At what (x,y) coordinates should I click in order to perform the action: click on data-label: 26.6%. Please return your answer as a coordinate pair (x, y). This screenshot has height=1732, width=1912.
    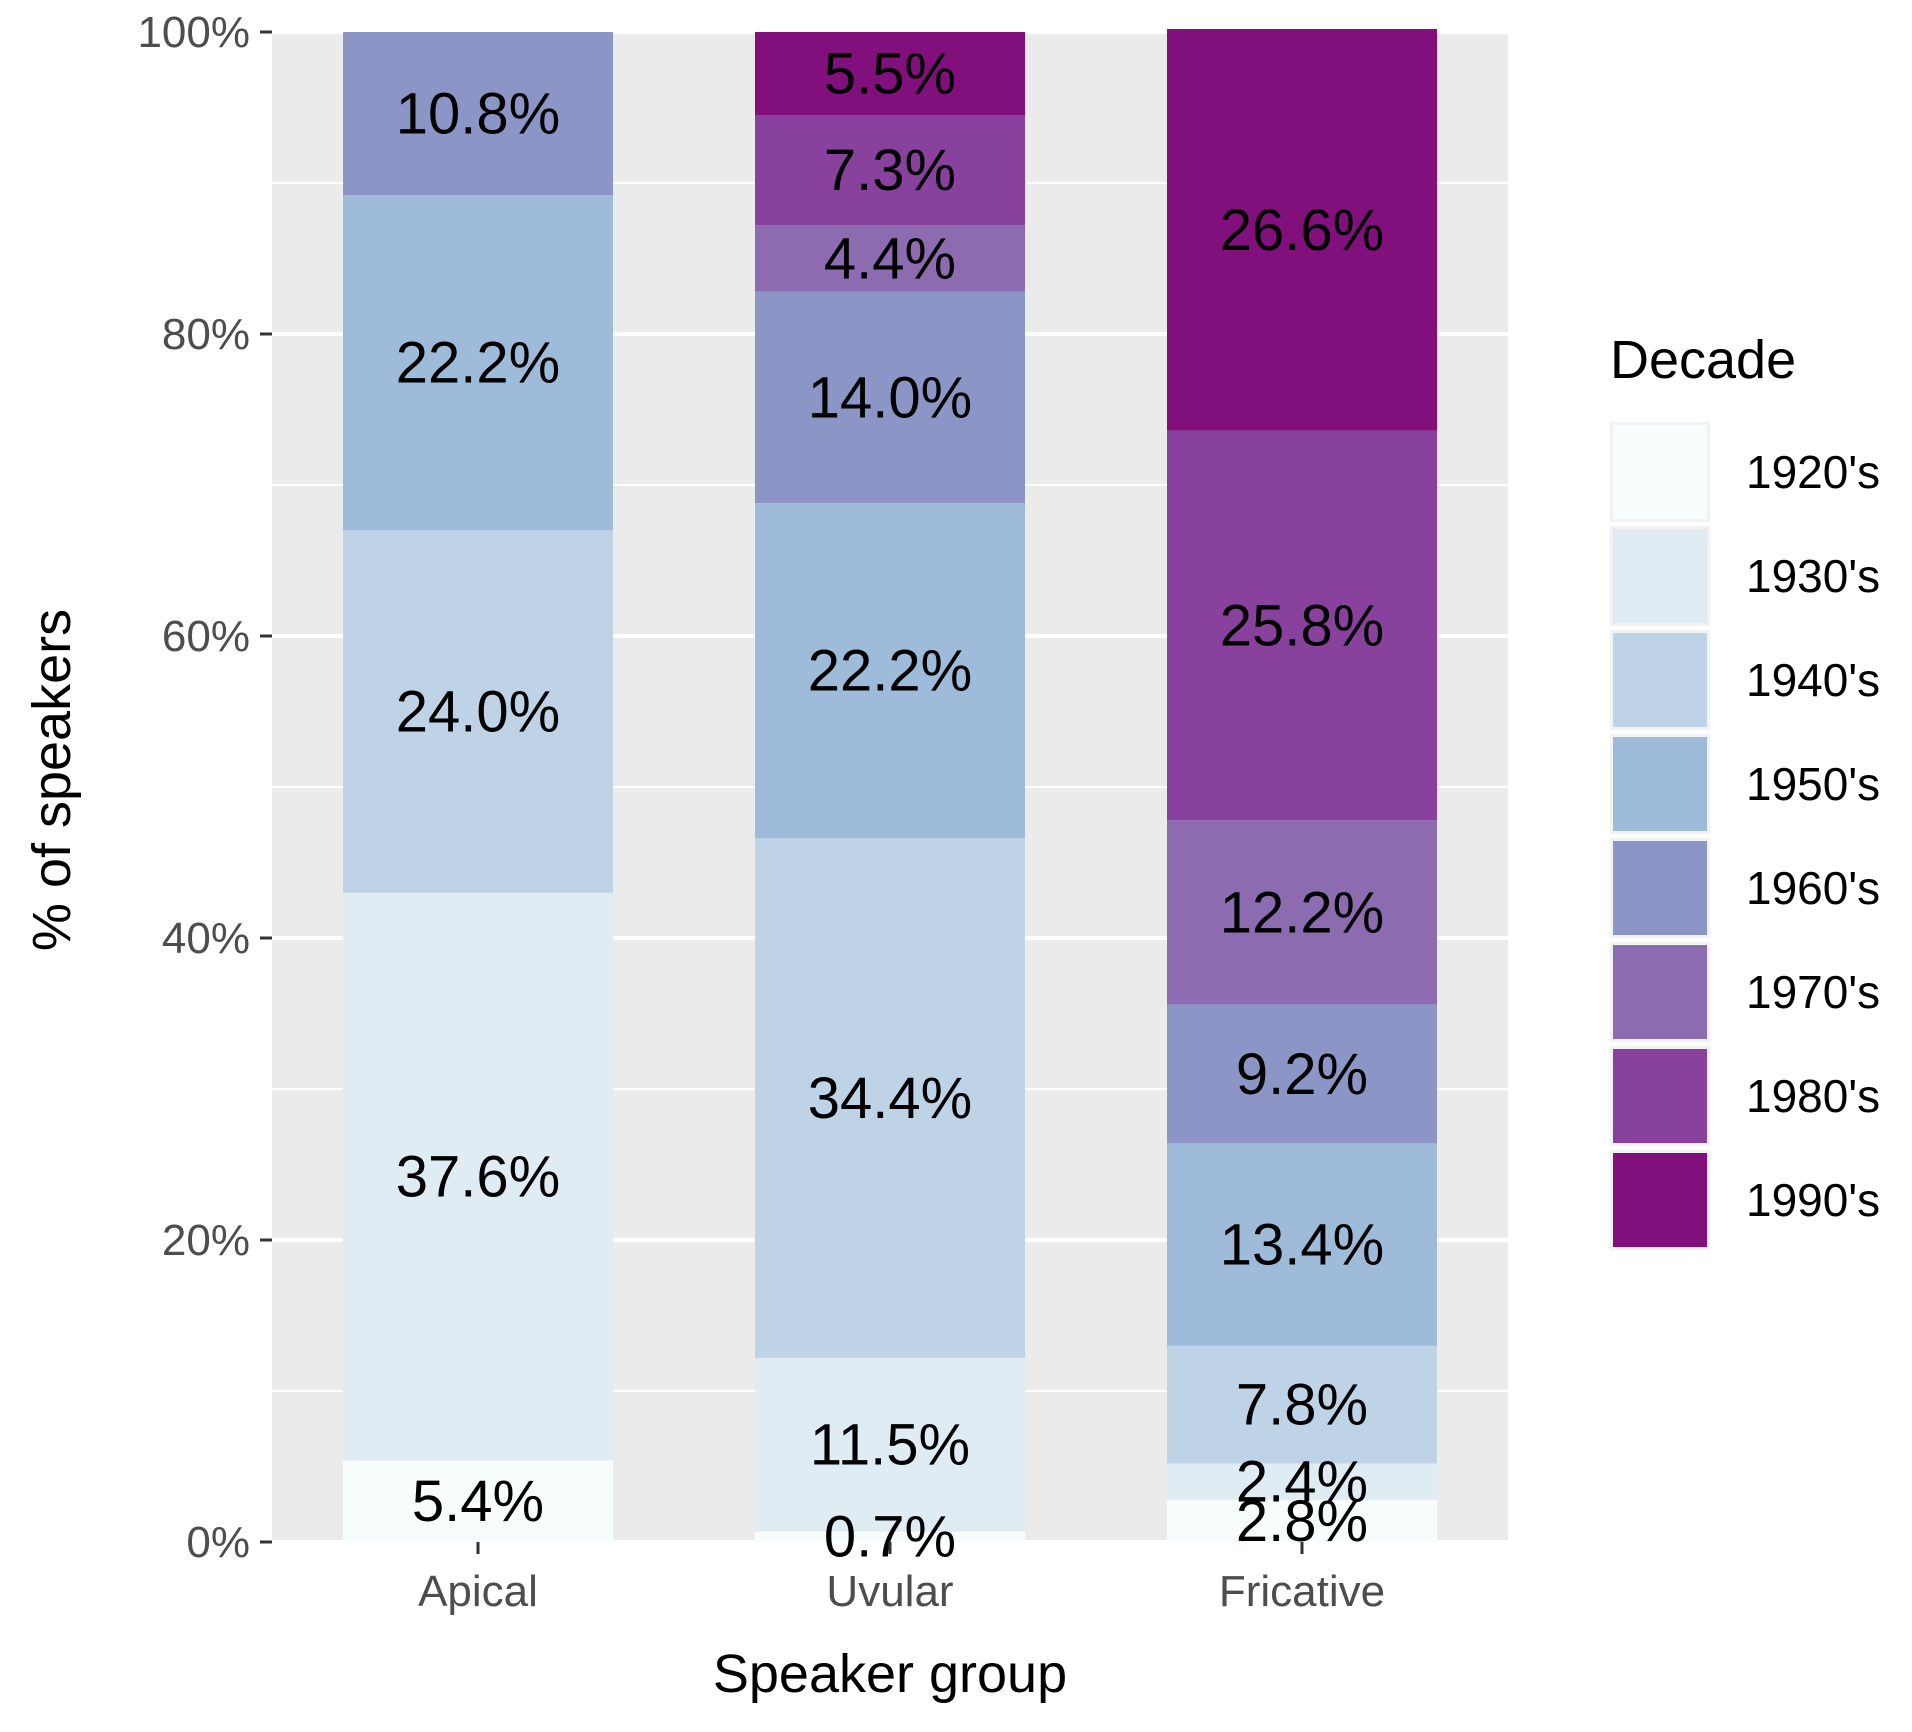
    Looking at the image, I should click on (1302, 230).